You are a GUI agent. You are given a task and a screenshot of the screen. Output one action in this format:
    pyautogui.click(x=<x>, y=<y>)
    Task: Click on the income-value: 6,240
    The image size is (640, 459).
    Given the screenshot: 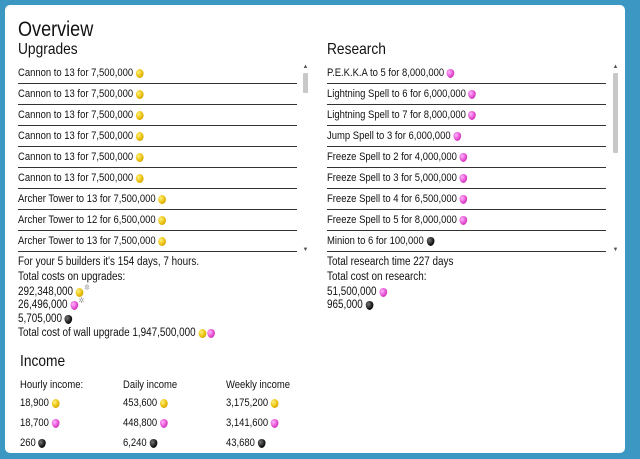 What is the action you would take?
    pyautogui.click(x=143, y=443)
    